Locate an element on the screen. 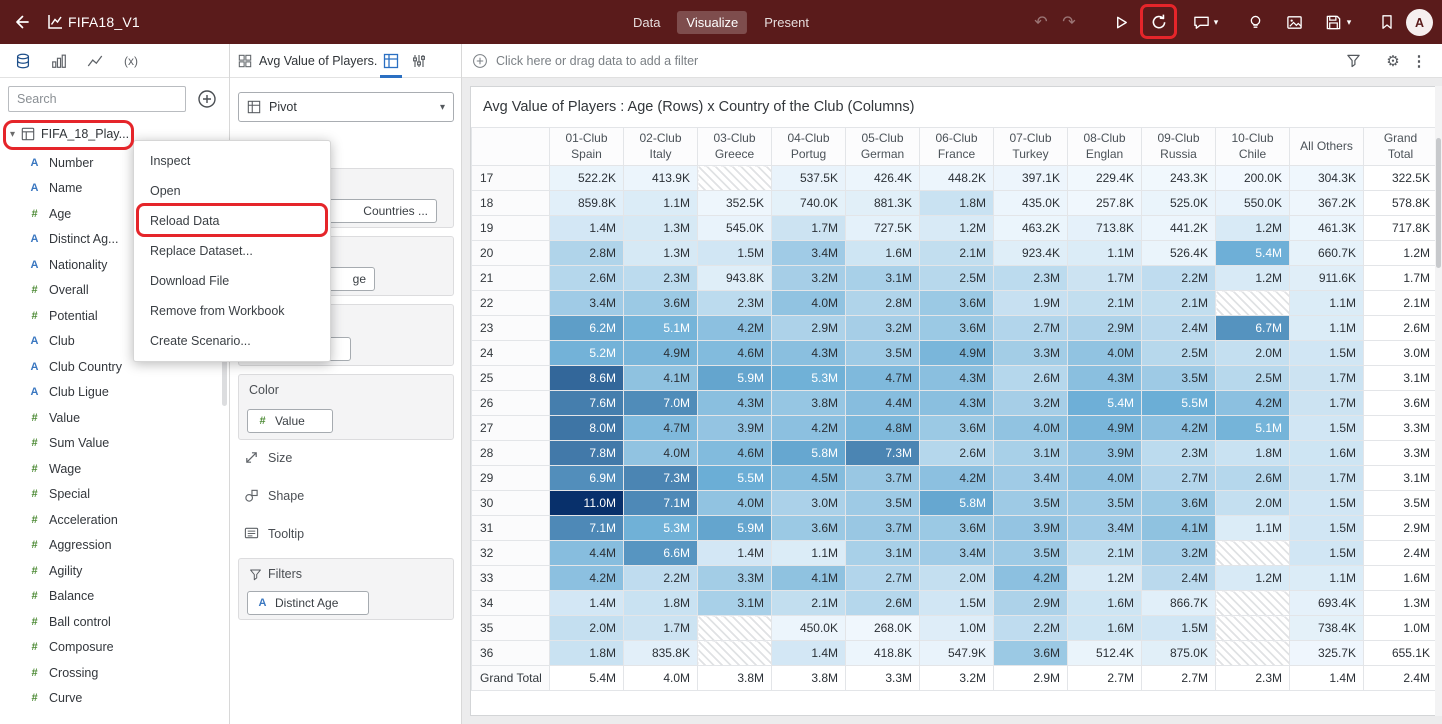  pivot-cell: 8.0M is located at coordinates (586, 428).